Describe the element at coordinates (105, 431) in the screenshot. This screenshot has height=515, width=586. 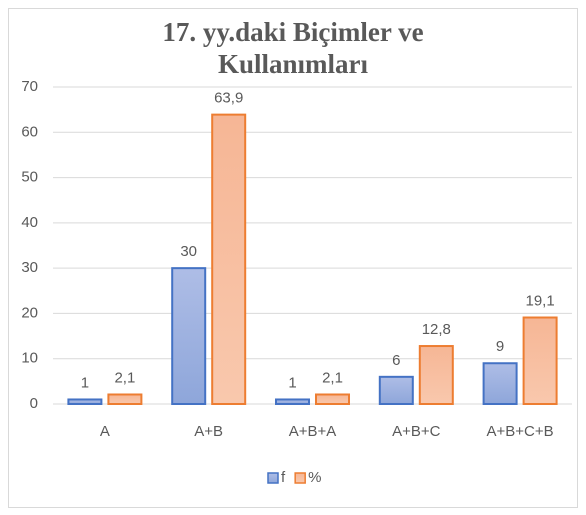
I see `x-tick-label: A` at that location.